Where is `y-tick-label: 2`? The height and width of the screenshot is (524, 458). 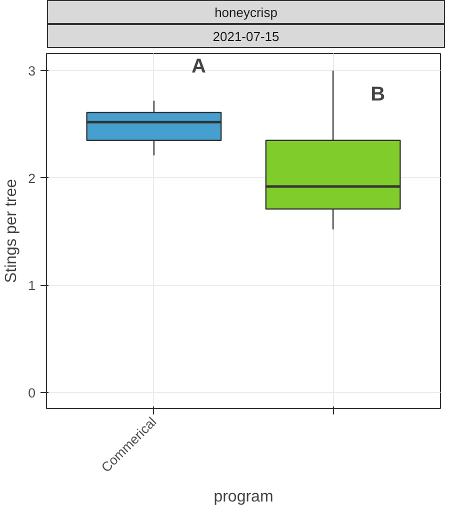
y-tick-label: 2 is located at coordinates (32, 178).